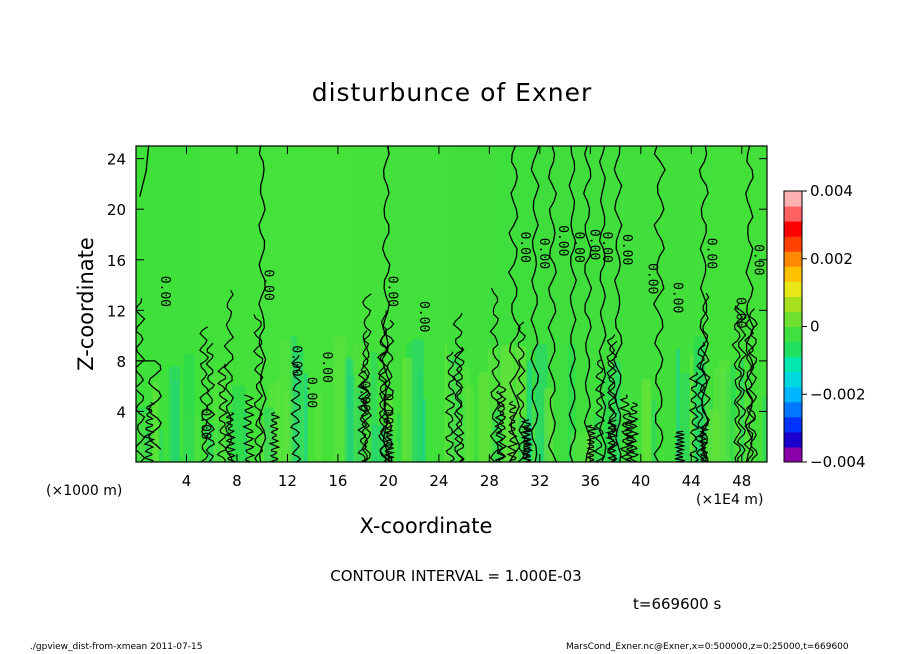  Describe the element at coordinates (677, 297) in the screenshot. I see `contour-label-18: 0.00` at that location.